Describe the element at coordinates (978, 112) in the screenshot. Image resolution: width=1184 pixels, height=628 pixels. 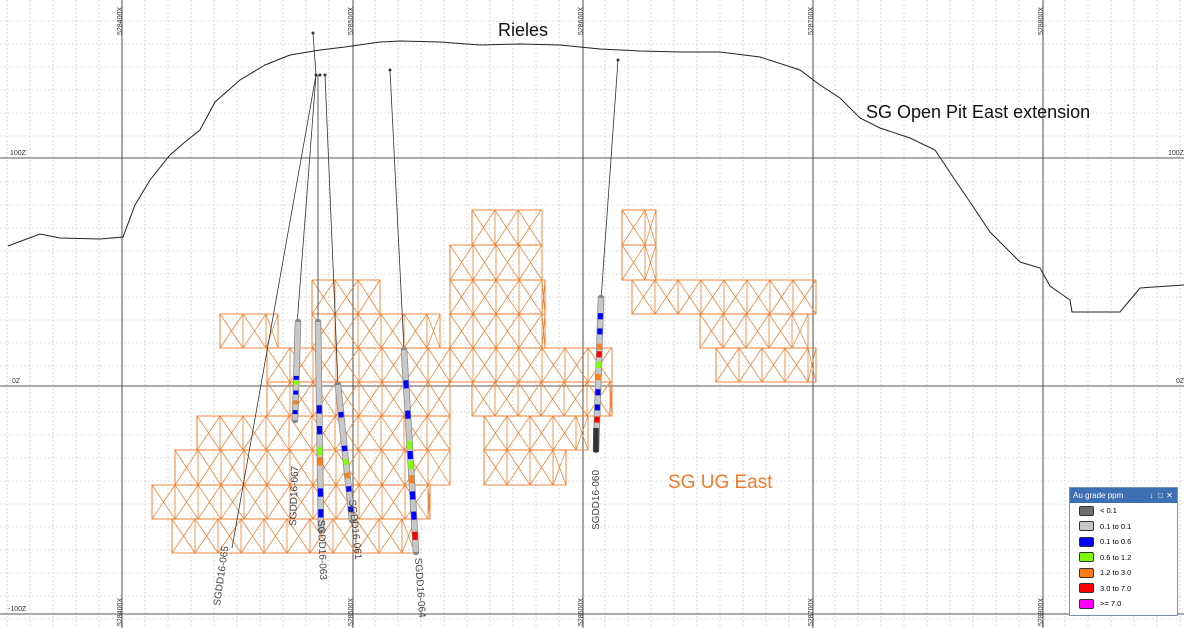
I see `open-pit-label: SG Open Pit East extension` at that location.